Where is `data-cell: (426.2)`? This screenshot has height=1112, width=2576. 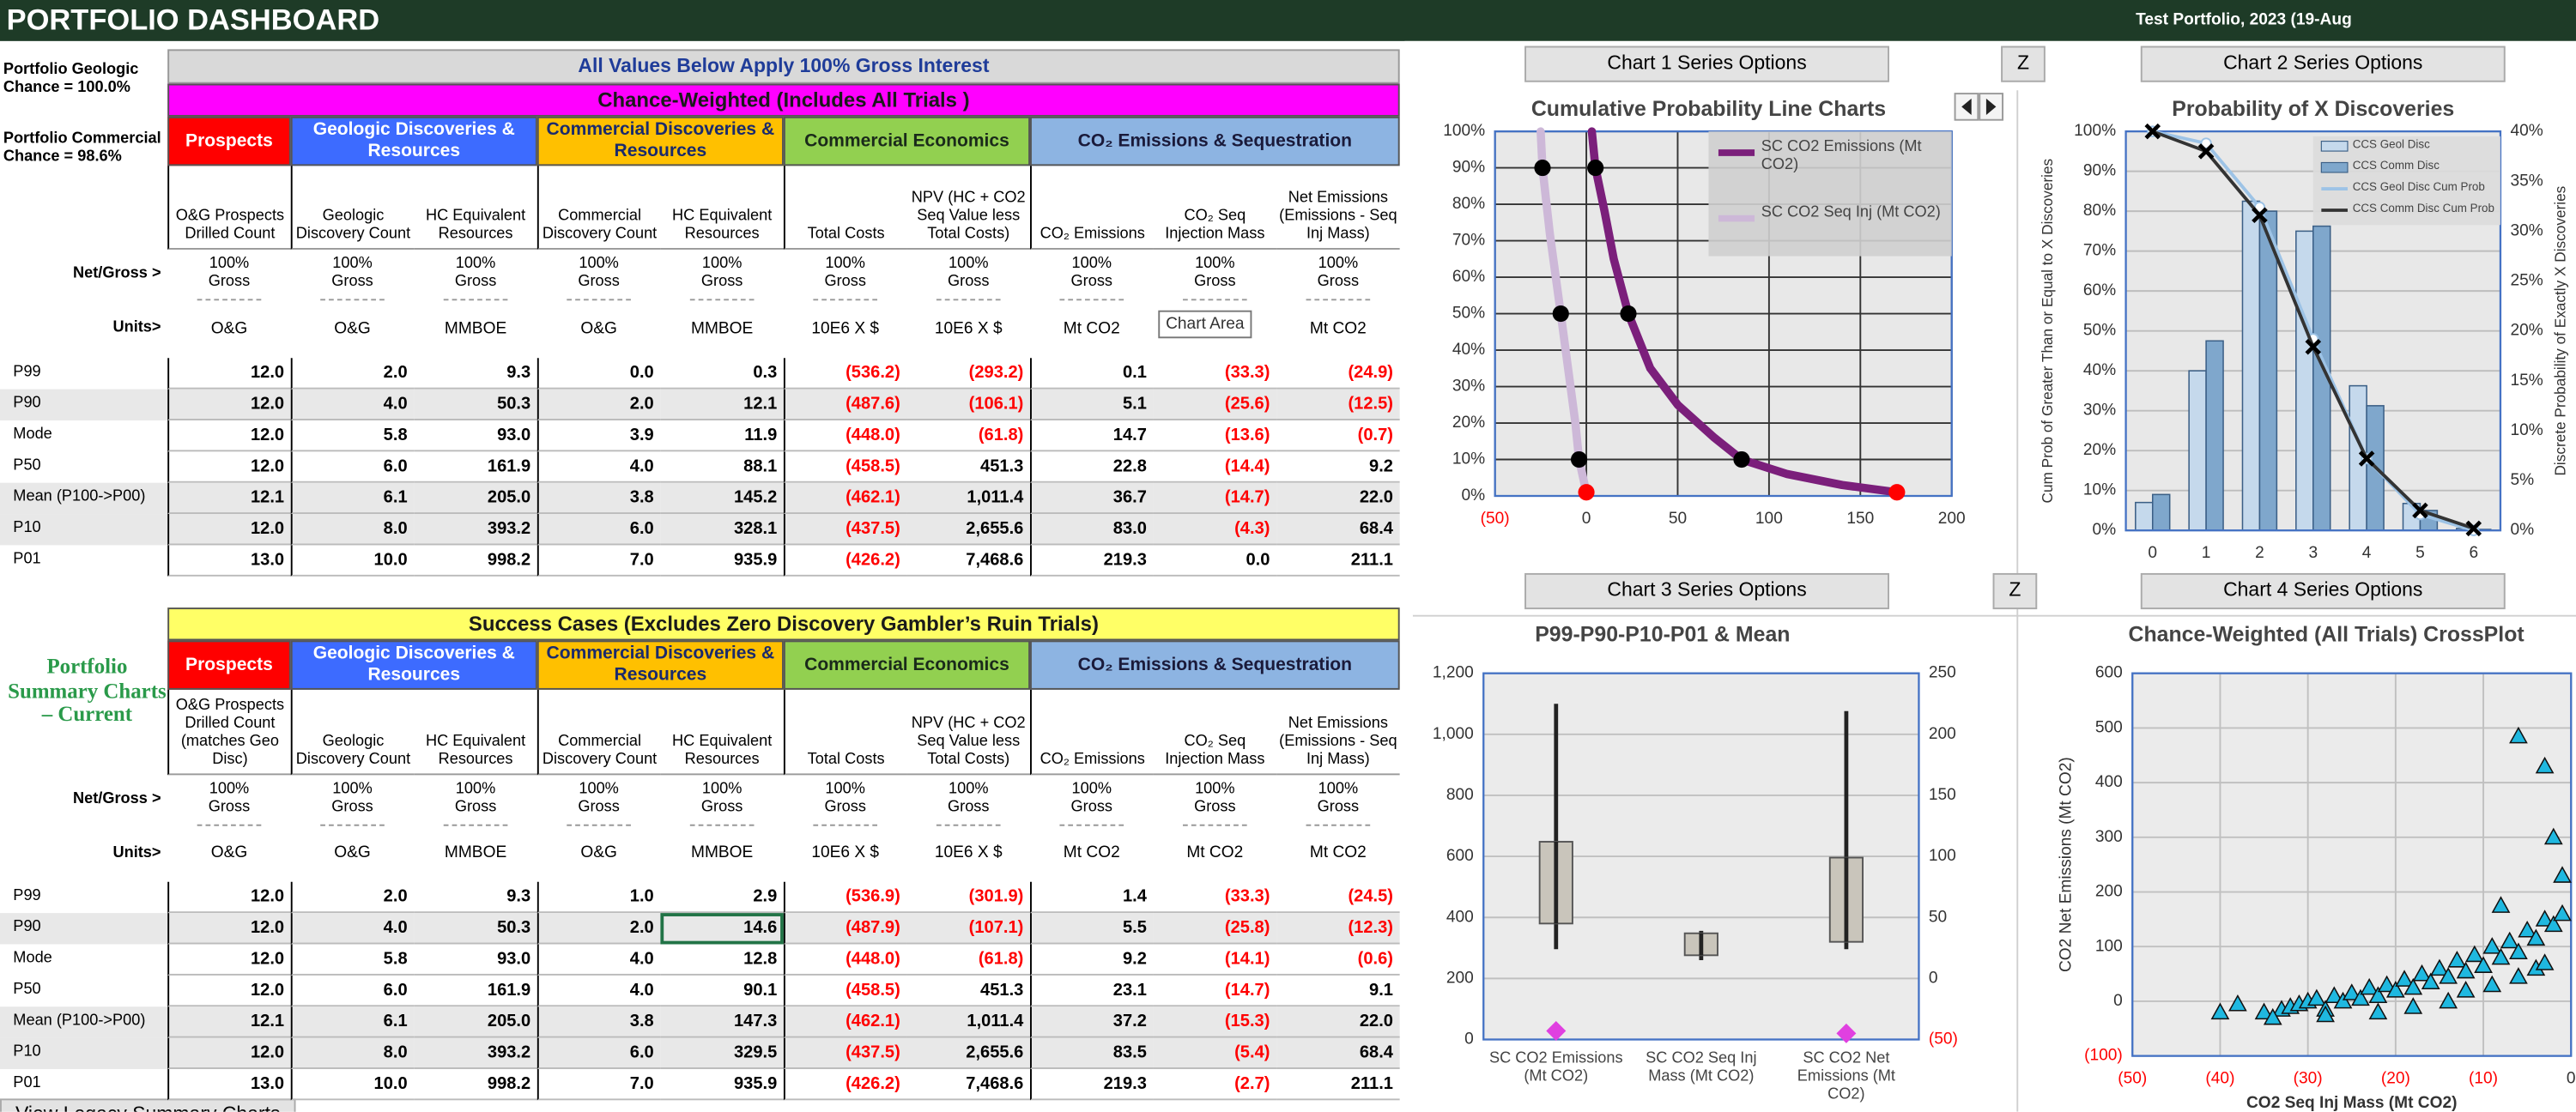 data-cell: (426.2) is located at coordinates (845, 1084).